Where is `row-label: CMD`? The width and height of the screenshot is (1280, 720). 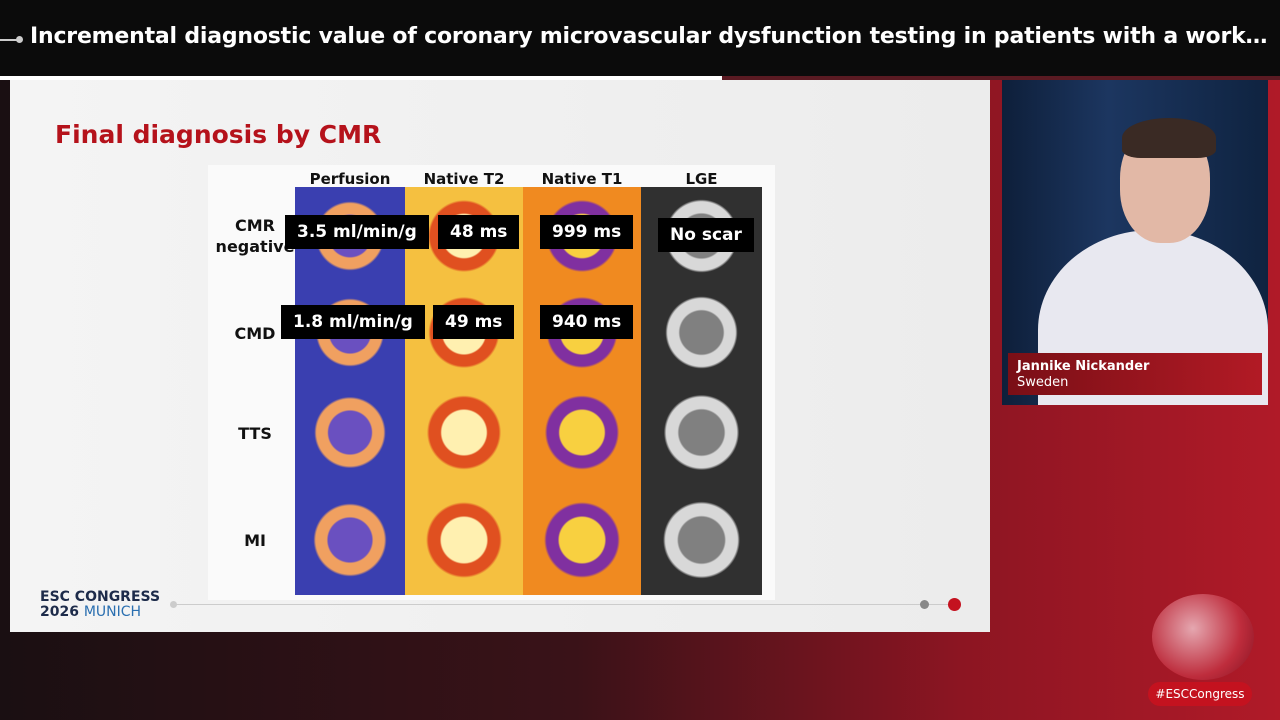 row-label: CMD is located at coordinates (255, 333).